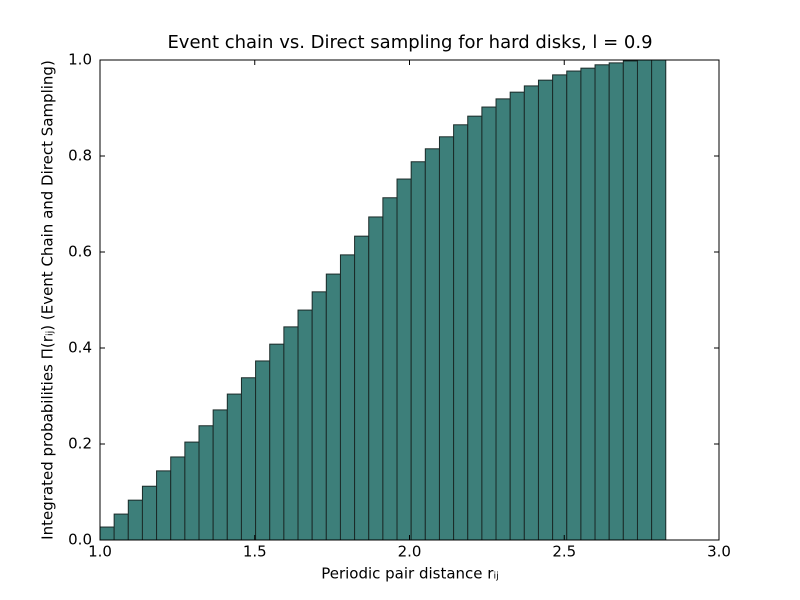 The width and height of the screenshot is (800, 600). I want to click on y-tick-label: 0.6, so click(80, 252).